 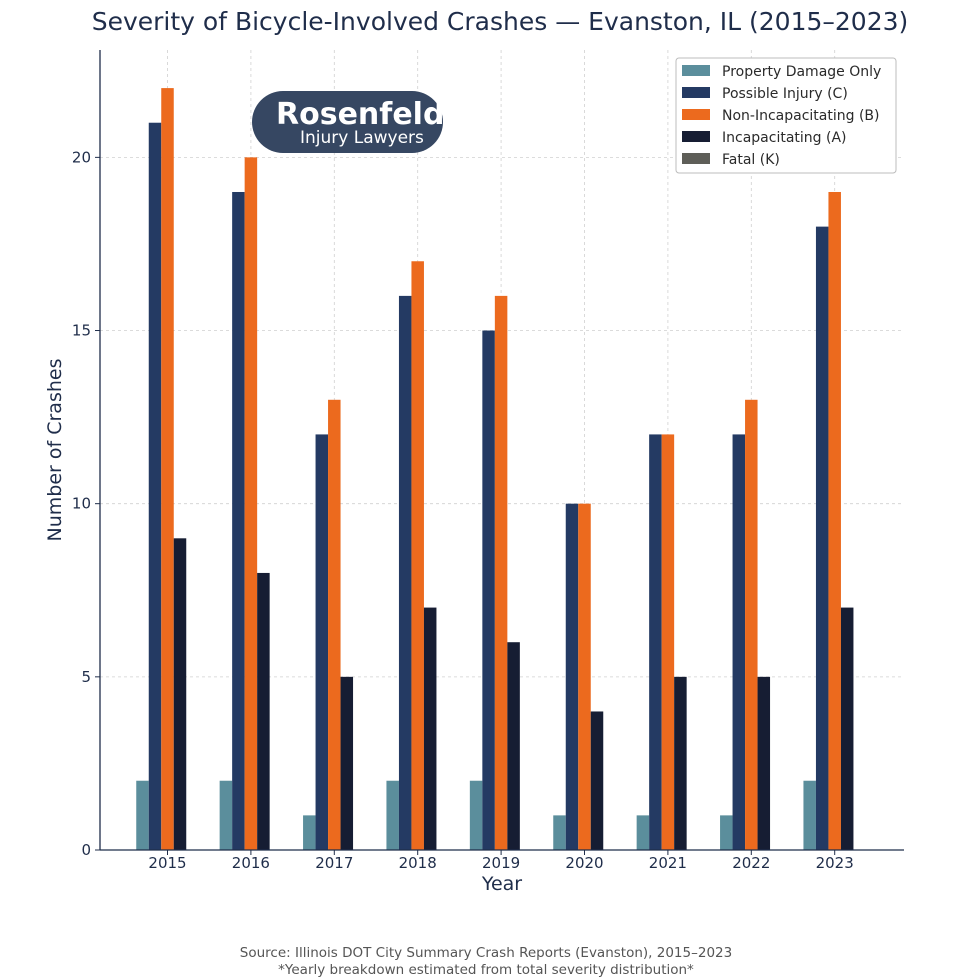 I want to click on bar-incapacitating-a-2016, so click(x=263, y=711).